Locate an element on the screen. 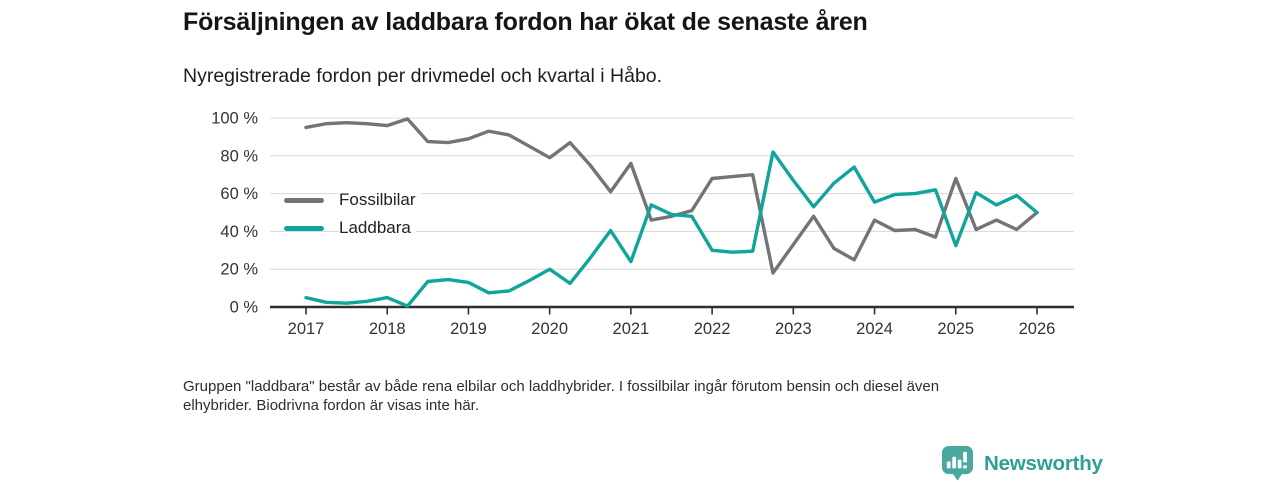  legend: Fossilbilar Laddbara is located at coordinates (352, 214).